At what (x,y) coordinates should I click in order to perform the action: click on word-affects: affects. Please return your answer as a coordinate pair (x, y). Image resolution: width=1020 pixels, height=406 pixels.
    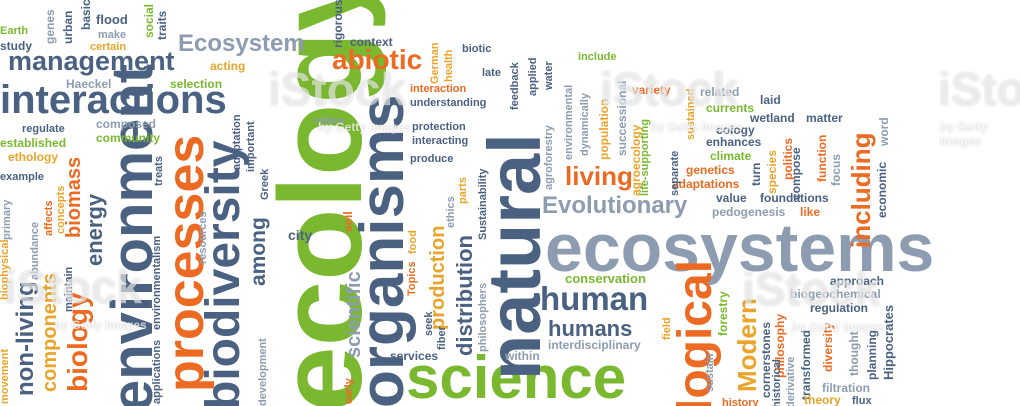
    Looking at the image, I should click on (49, 218).